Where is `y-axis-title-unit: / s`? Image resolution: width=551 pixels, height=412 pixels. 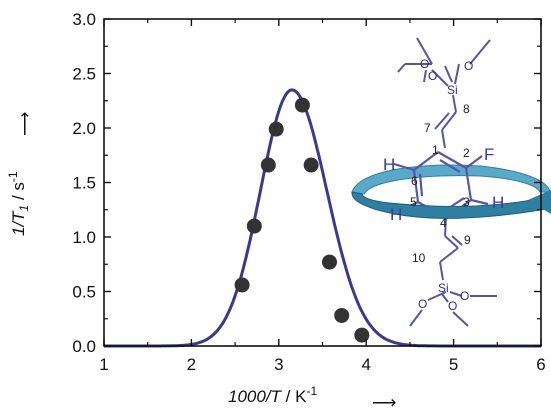 y-axis-title-unit: / s is located at coordinates (18, 193).